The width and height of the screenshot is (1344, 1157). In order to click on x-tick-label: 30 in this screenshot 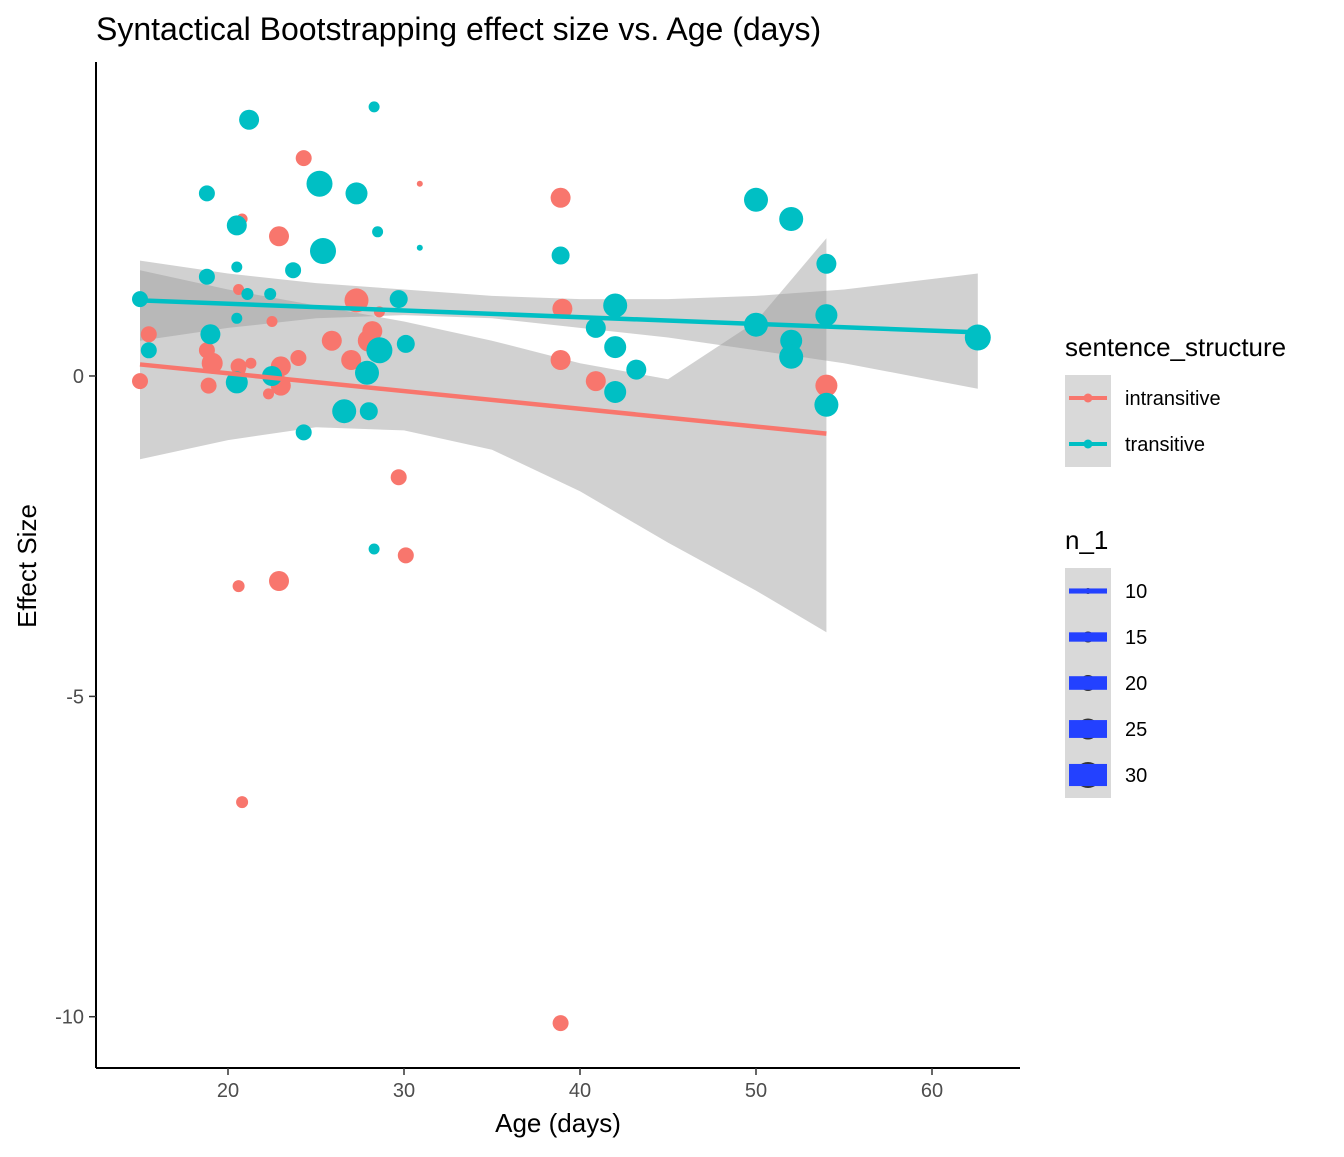, I will do `click(404, 1091)`.